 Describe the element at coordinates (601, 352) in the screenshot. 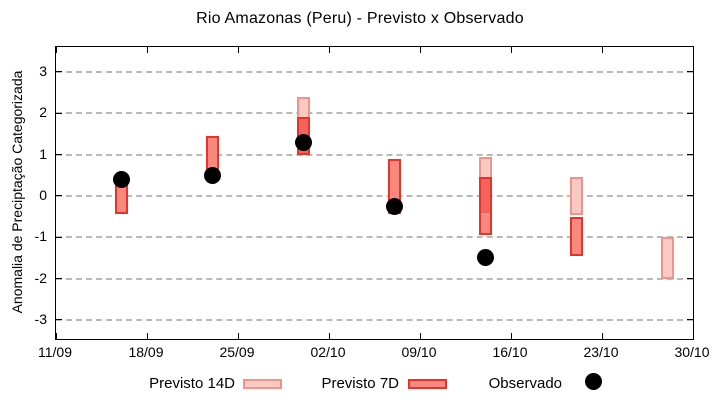

I see `x-tick-label: 23/10` at that location.